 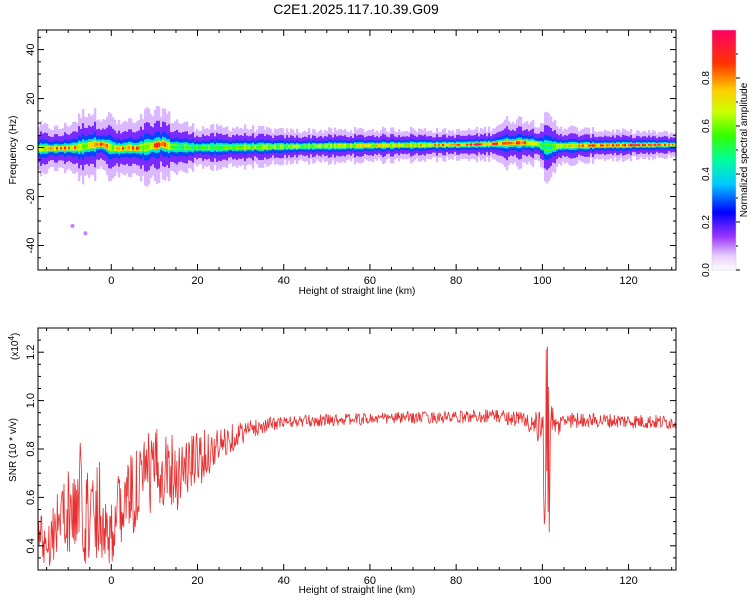 What do you see at coordinates (284, 581) in the screenshot?
I see `snr-x-tick-label: 40` at bounding box center [284, 581].